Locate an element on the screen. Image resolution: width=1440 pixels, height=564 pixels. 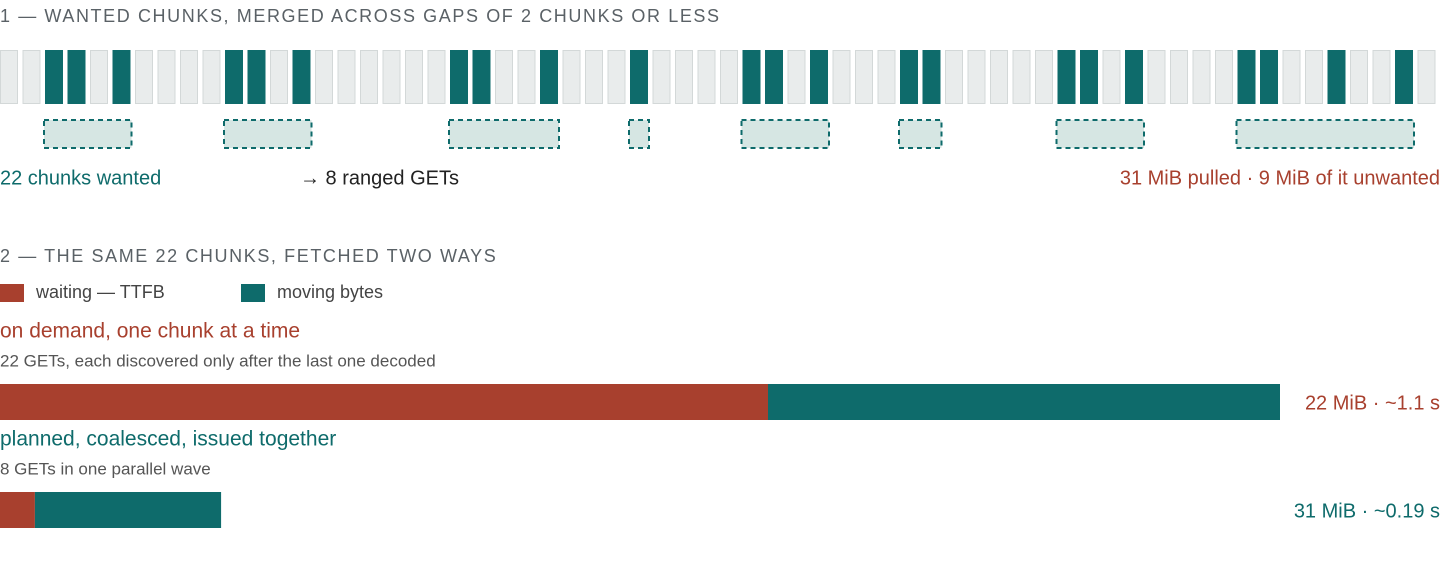
row-summary: 22 MiB · ~1.1 s is located at coordinates (1372, 403).